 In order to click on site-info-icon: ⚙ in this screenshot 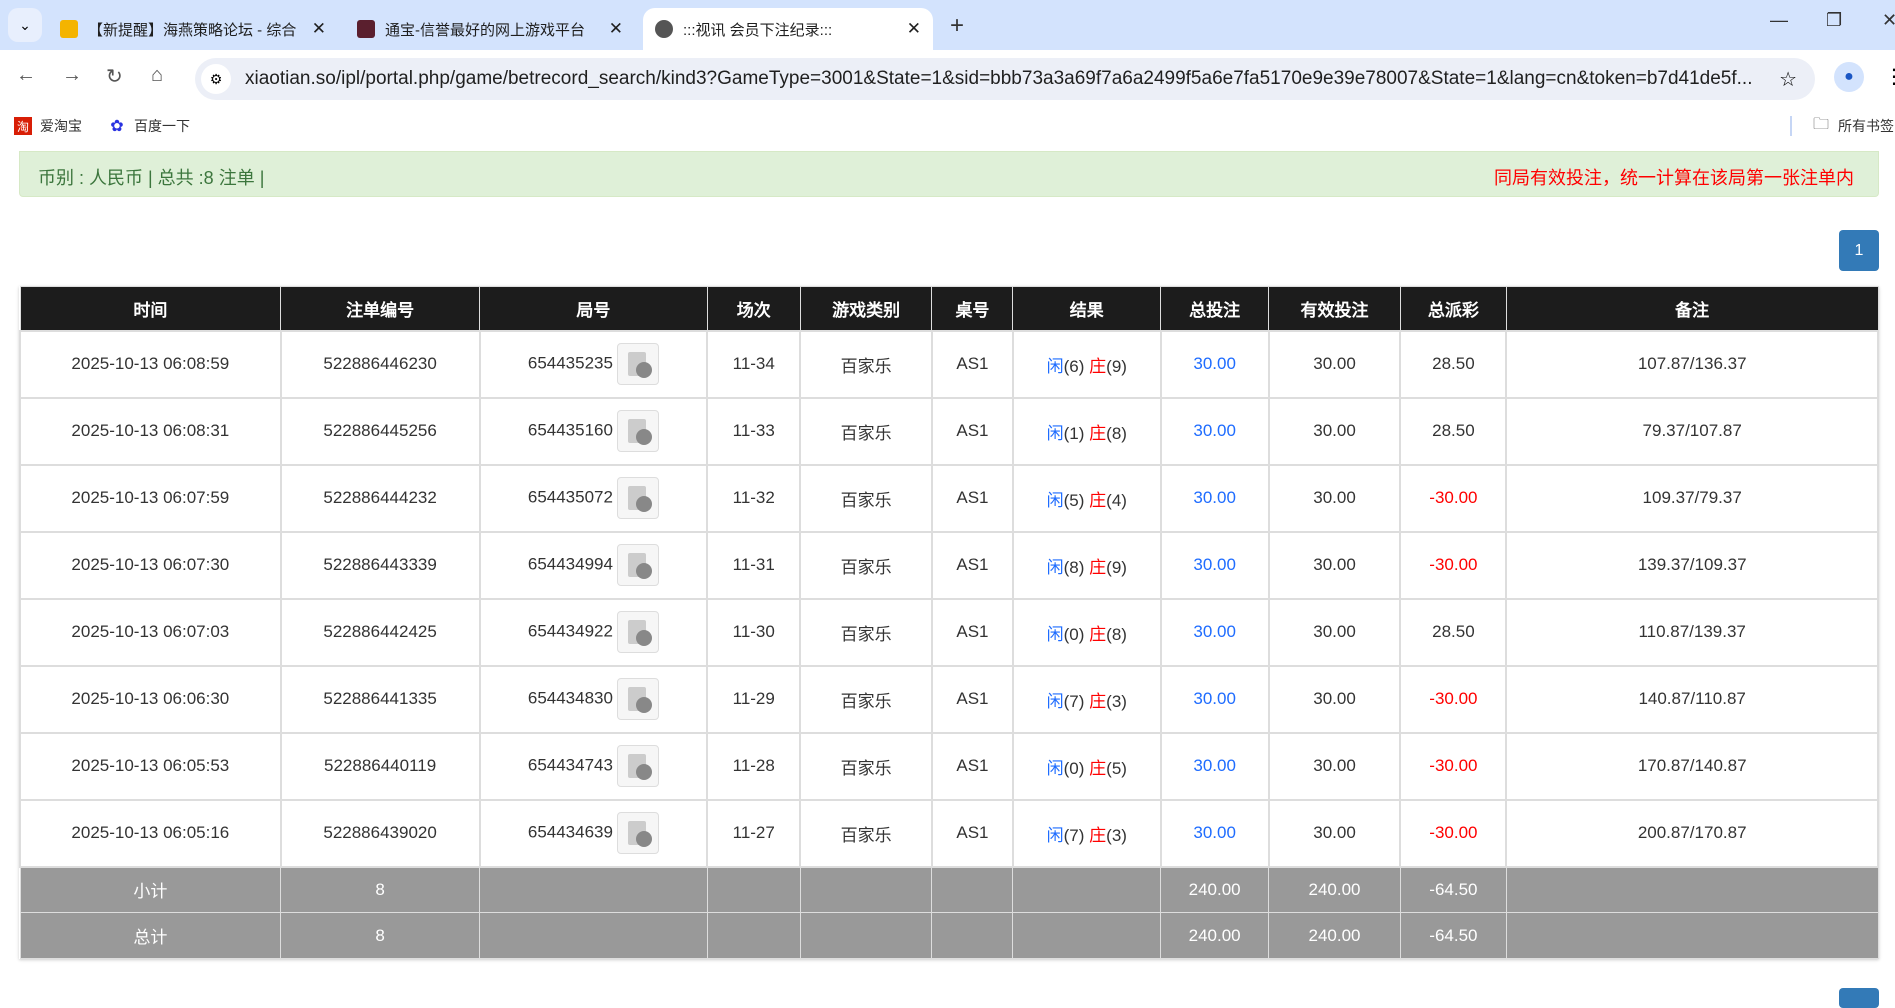, I will do `click(216, 79)`.